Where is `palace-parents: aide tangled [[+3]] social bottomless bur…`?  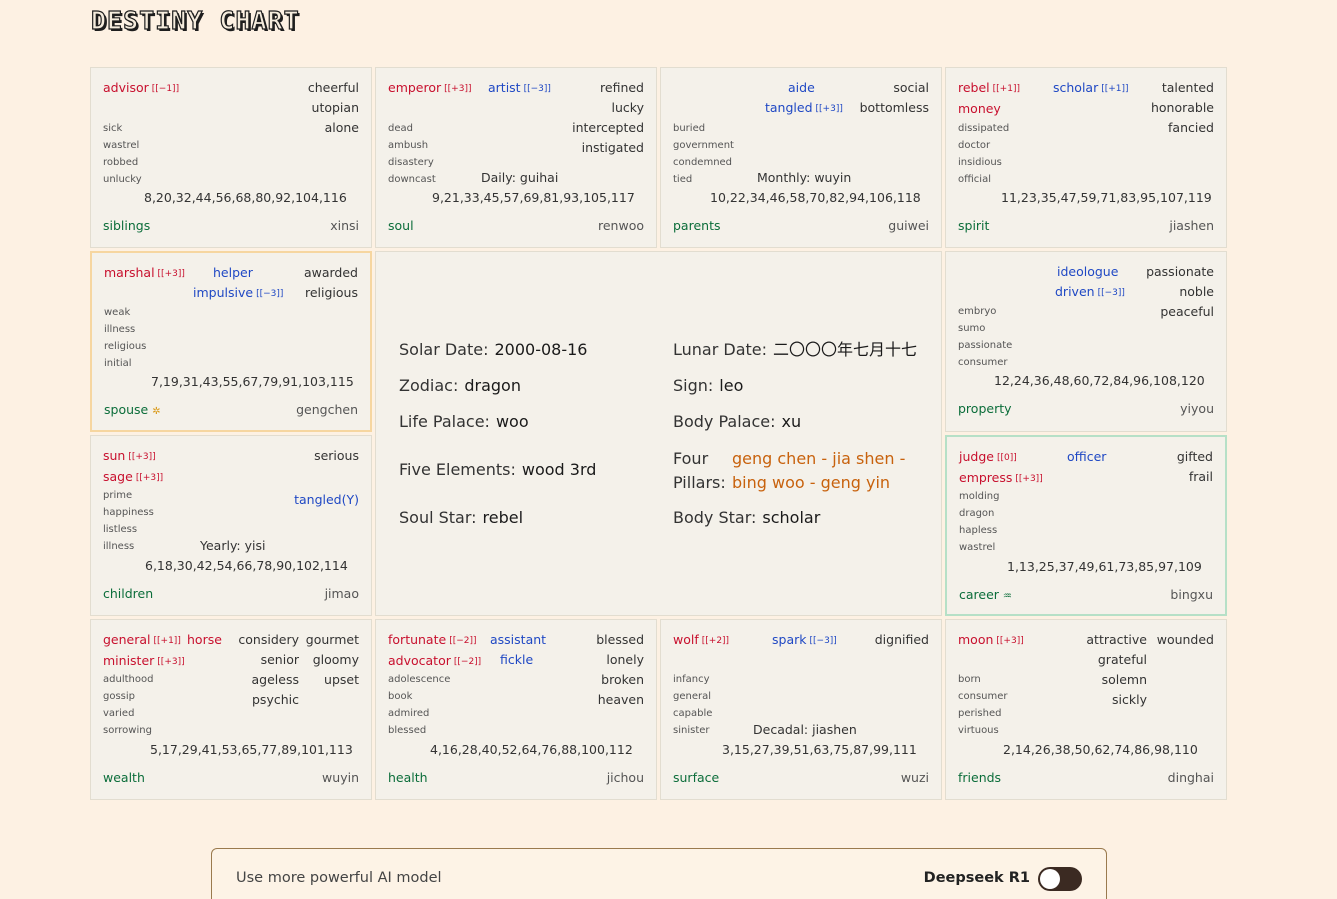
palace-parents: aide tangled [[+3]] social bottomless bur… is located at coordinates (801, 157).